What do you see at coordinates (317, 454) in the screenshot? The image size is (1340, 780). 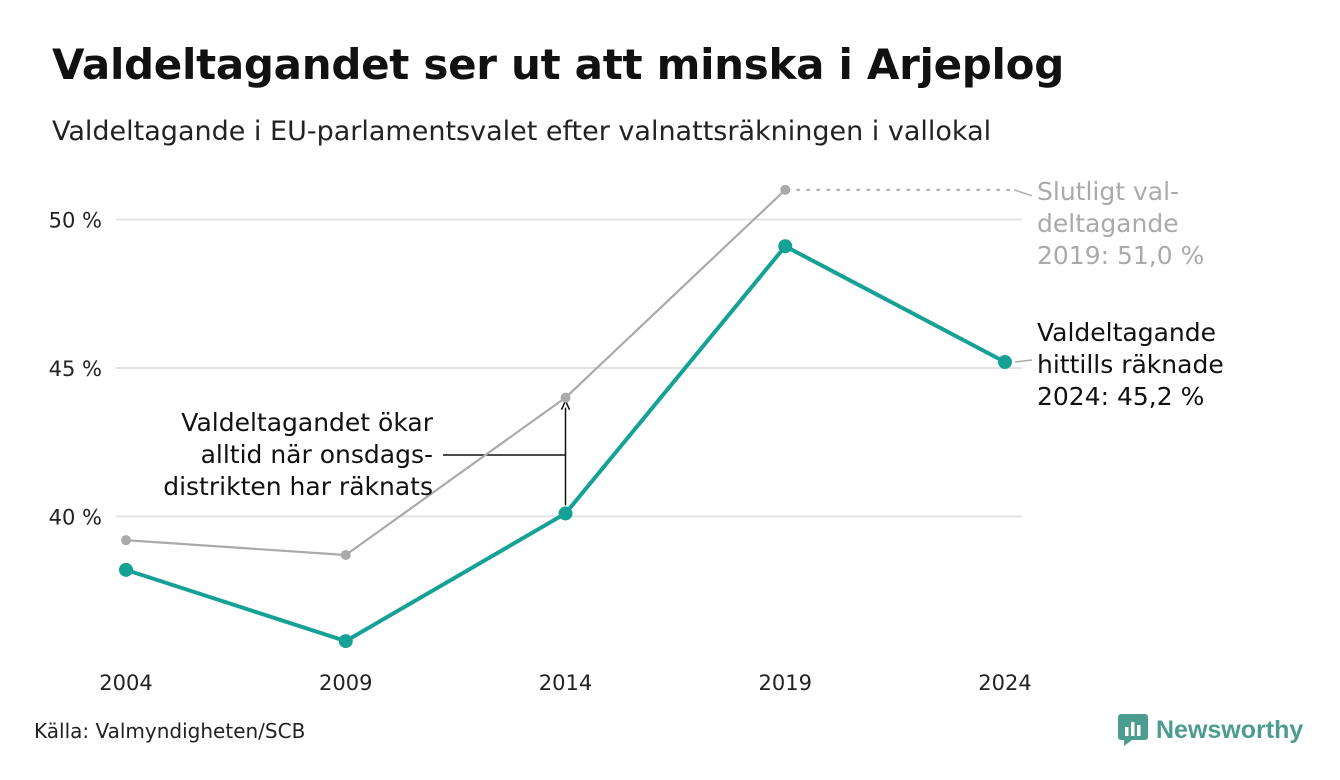 I see `annotation-line: alltid när onsdags-` at bounding box center [317, 454].